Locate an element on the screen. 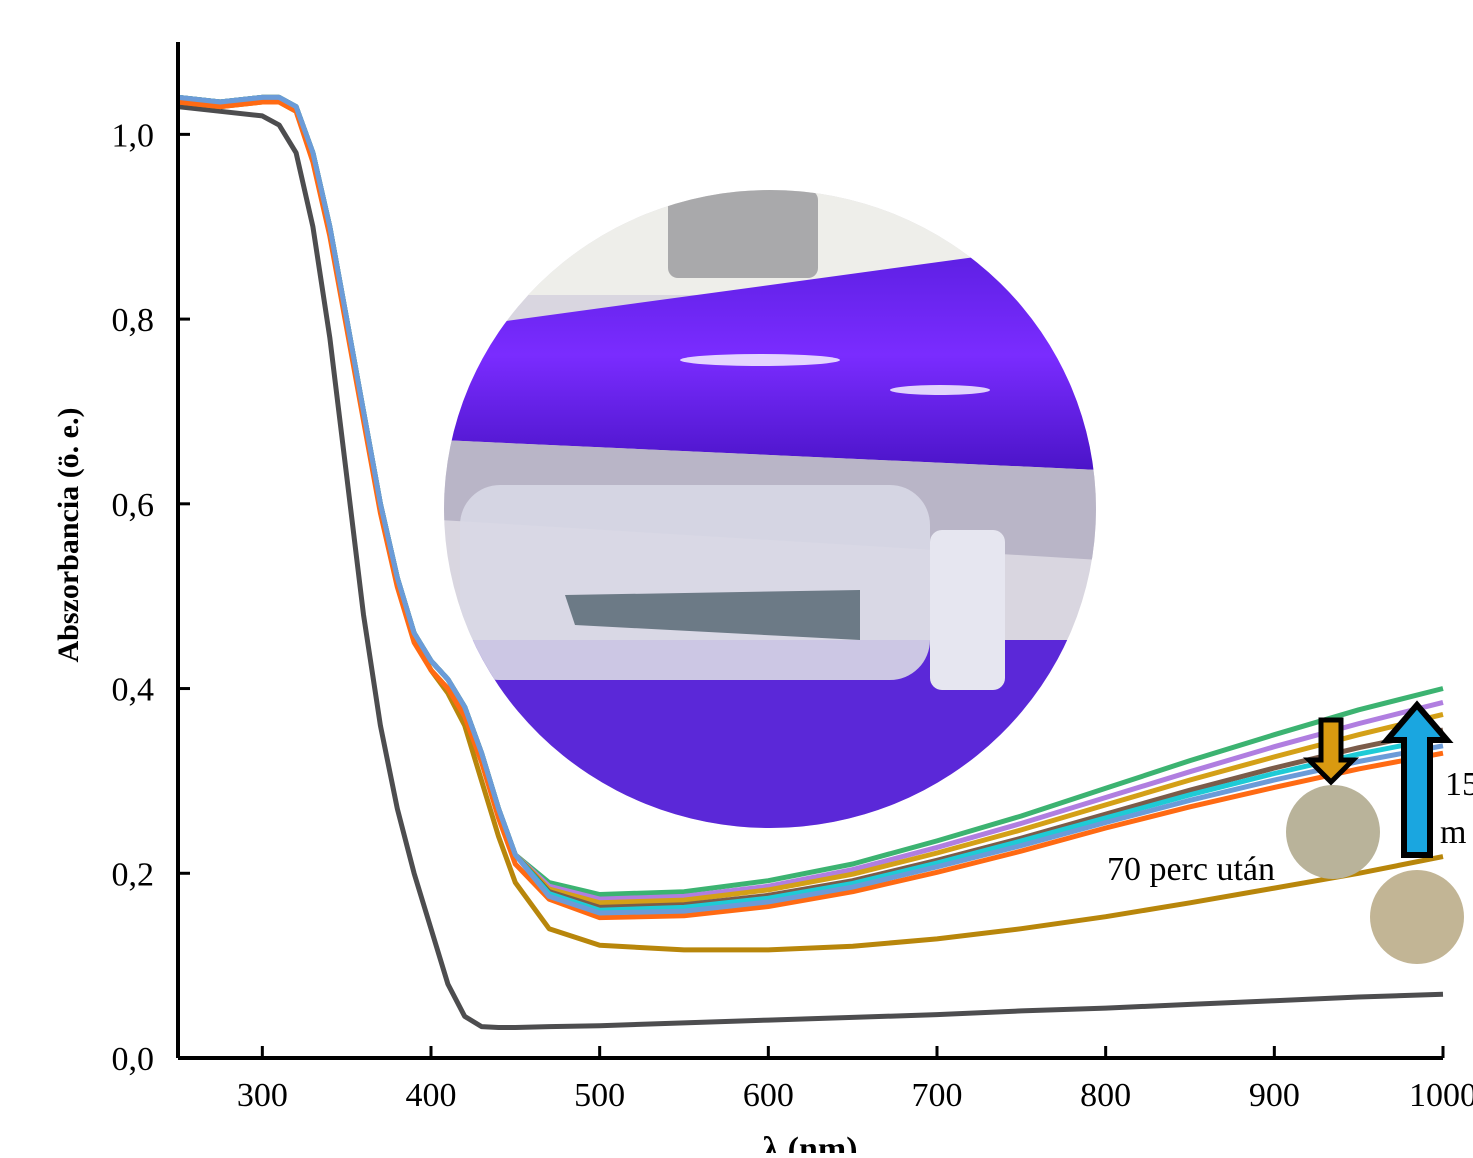 This screenshot has height=1158, width=1473. annotation: 15 is located at coordinates (1459, 784).